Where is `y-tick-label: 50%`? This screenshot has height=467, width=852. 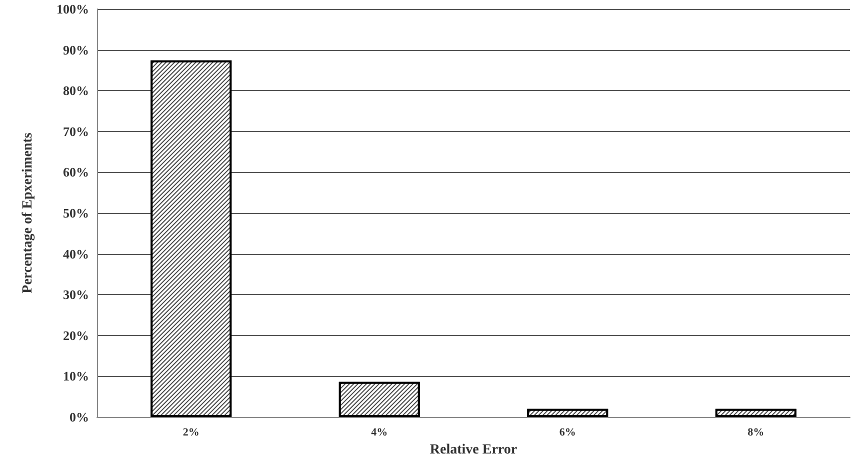 y-tick-label: 50% is located at coordinates (76, 213).